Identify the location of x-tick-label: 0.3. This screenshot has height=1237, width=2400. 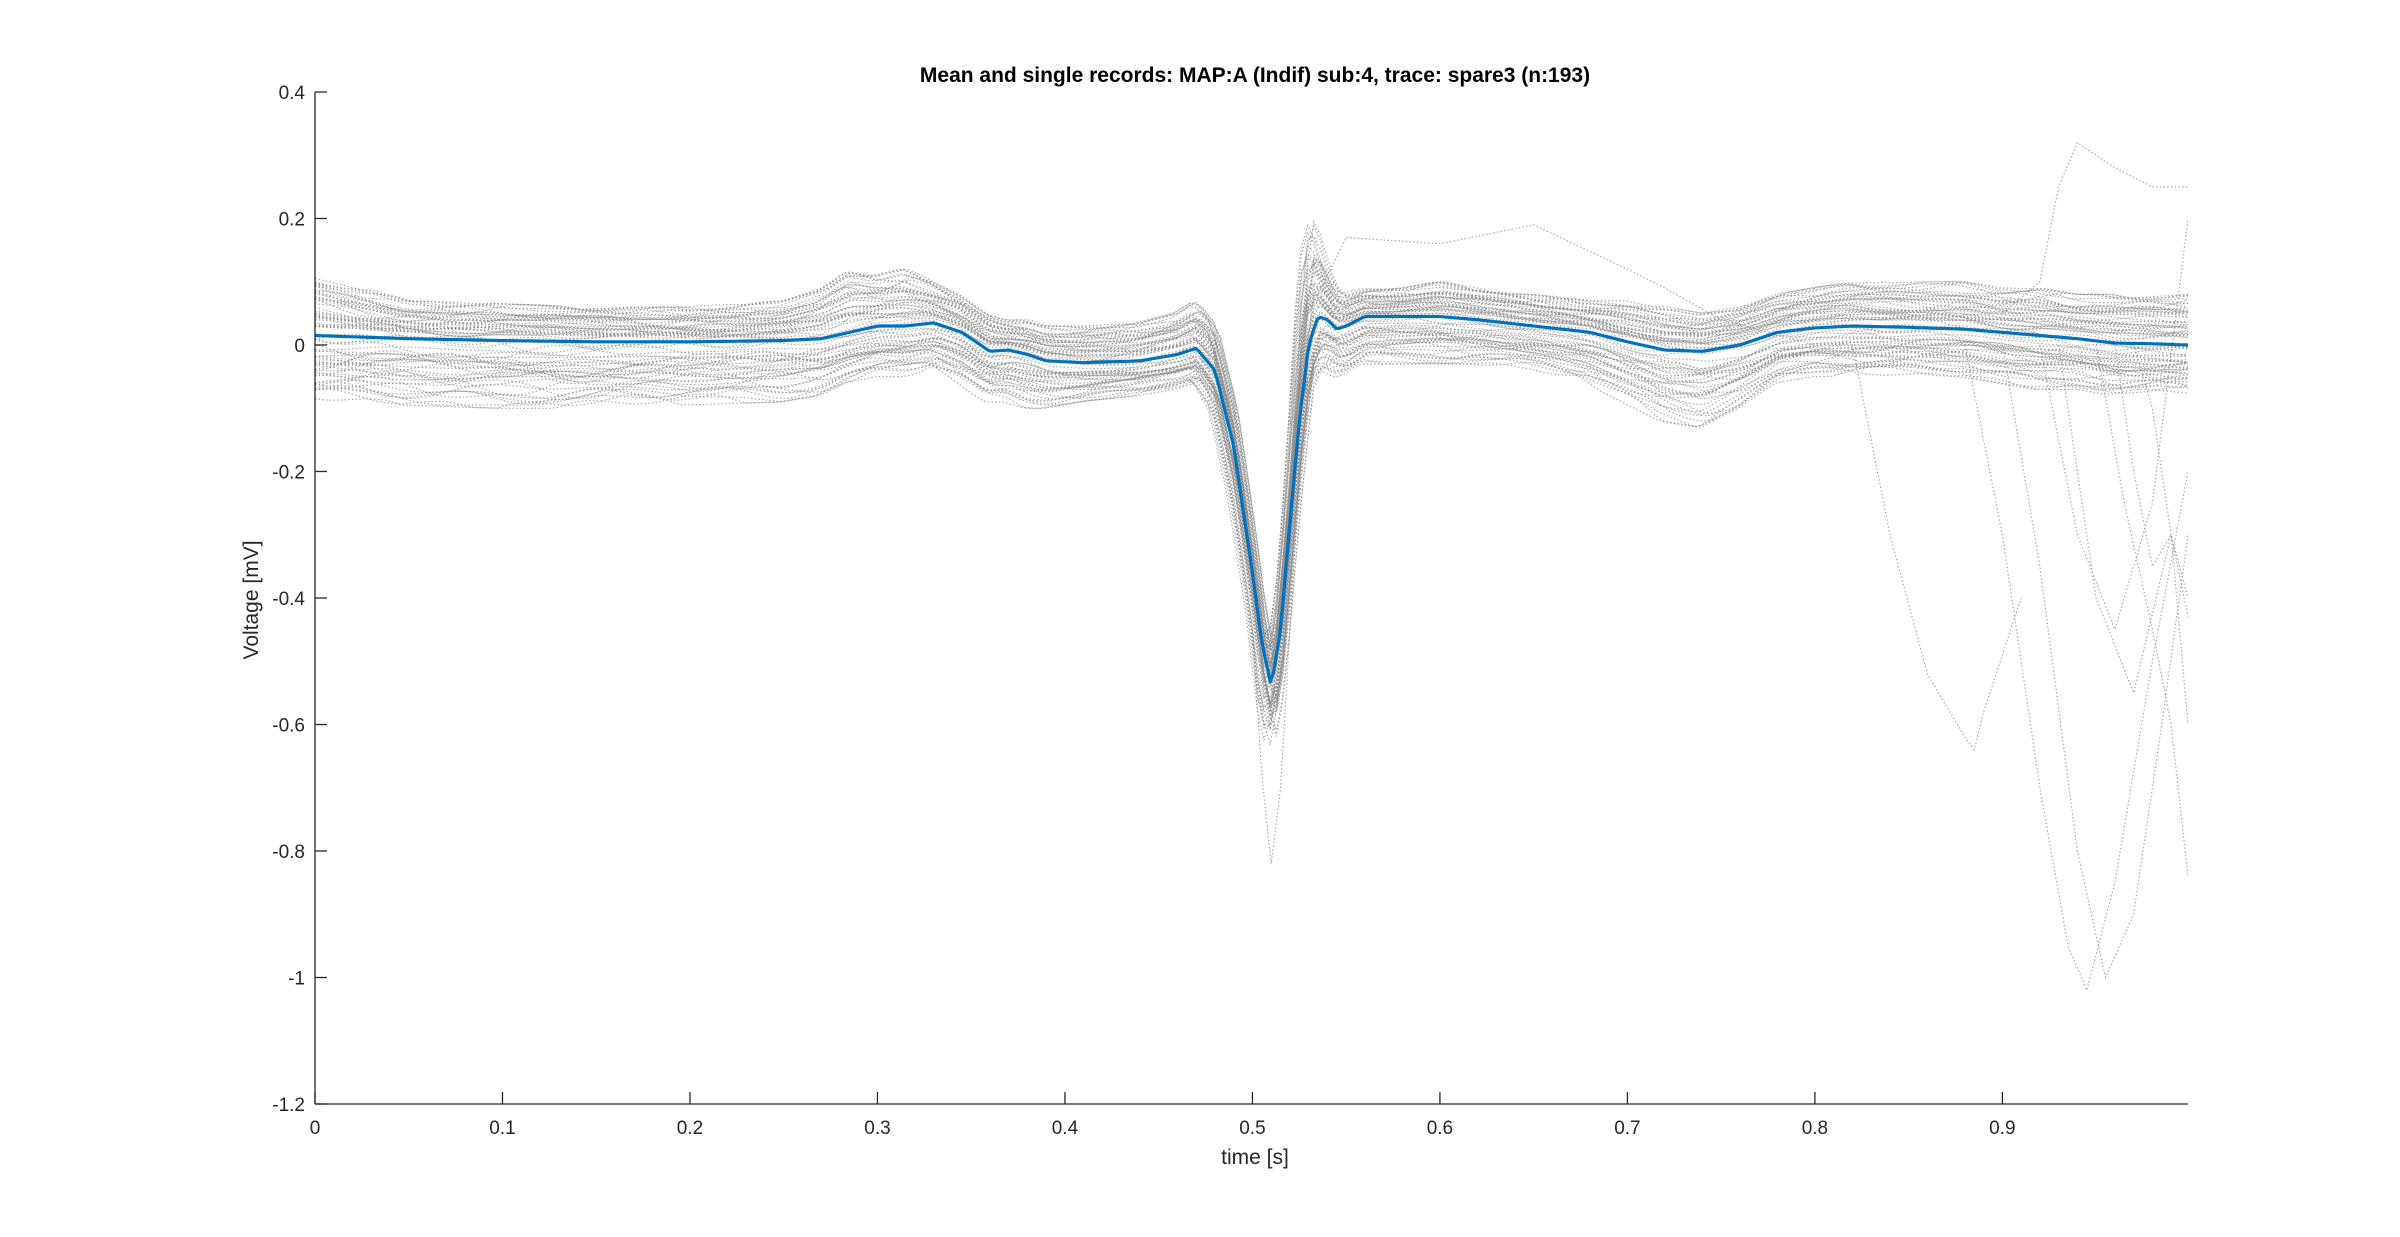
(877, 1128).